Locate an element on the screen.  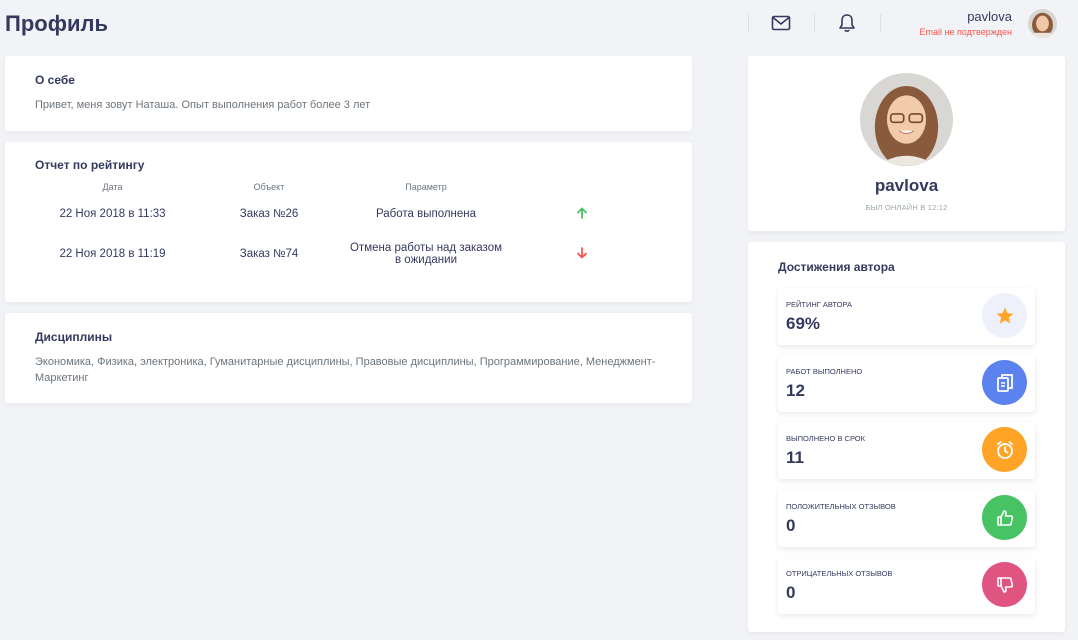
star-icon is located at coordinates (1004, 315).